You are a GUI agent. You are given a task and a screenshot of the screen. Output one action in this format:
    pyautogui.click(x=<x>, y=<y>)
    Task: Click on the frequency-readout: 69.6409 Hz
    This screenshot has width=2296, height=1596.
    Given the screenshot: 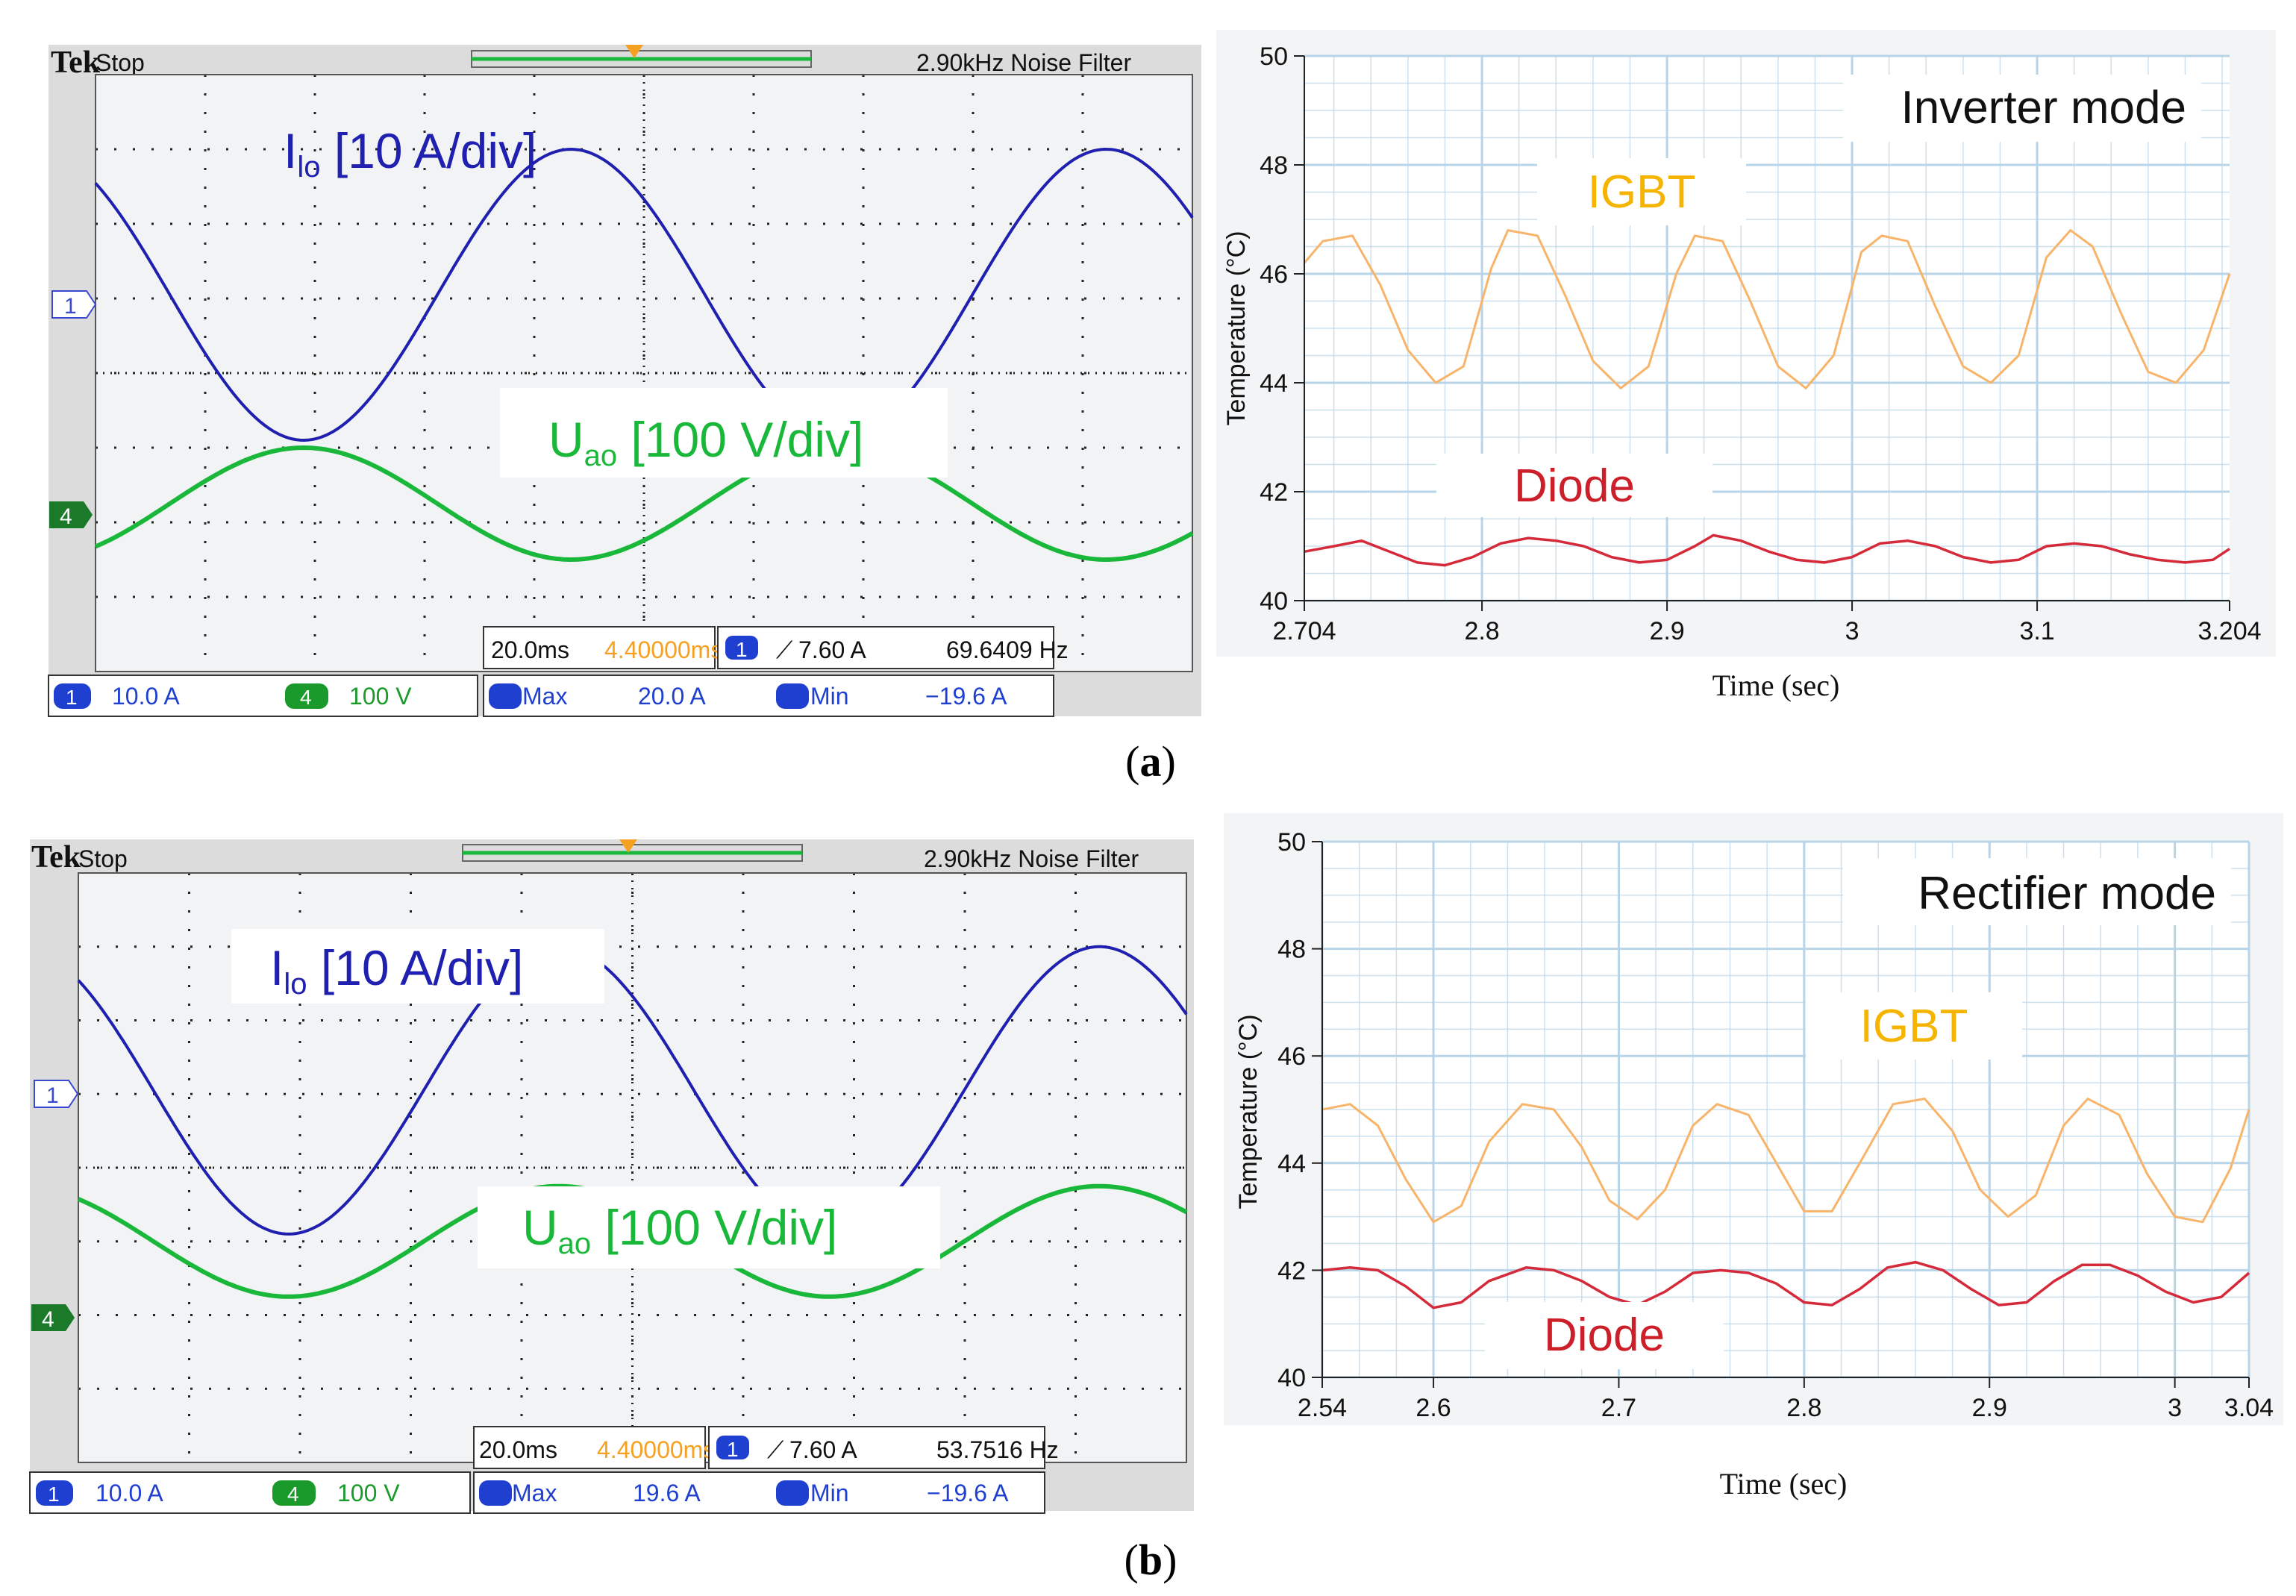 What is the action you would take?
    pyautogui.click(x=1008, y=649)
    